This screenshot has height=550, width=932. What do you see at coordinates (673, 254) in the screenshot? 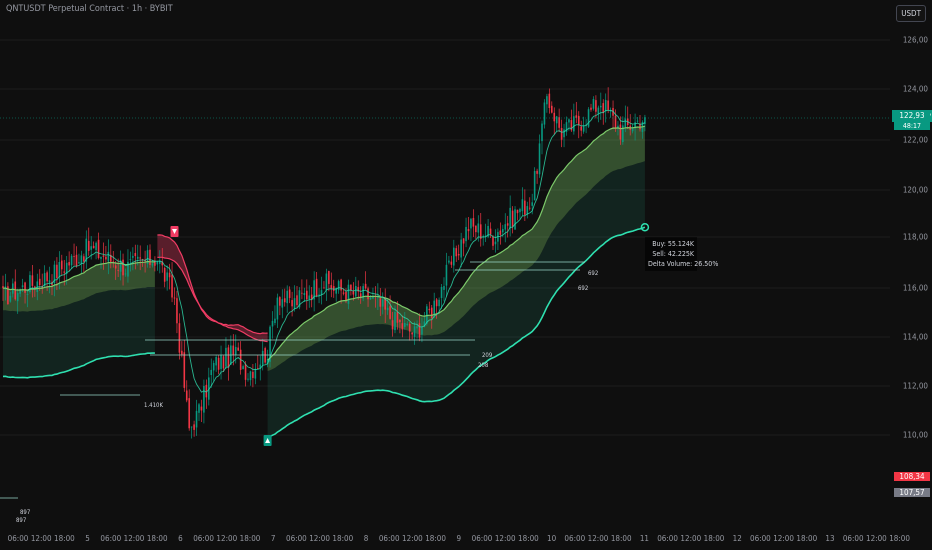
I see `sell-volume: Sell: 42.225K` at bounding box center [673, 254].